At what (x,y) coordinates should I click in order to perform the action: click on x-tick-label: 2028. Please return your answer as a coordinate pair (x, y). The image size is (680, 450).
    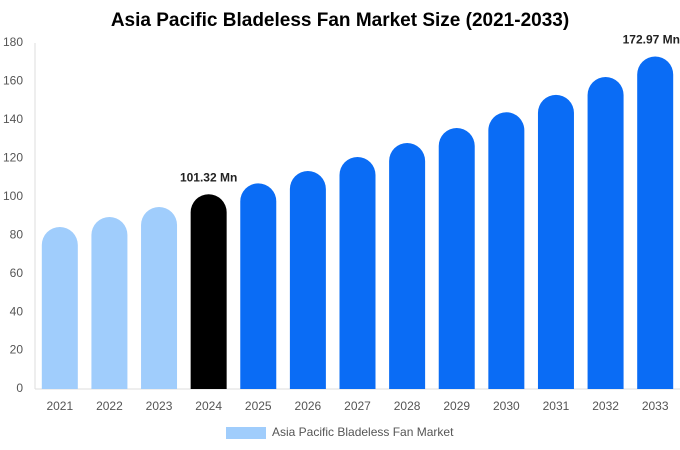
    Looking at the image, I should click on (407, 406).